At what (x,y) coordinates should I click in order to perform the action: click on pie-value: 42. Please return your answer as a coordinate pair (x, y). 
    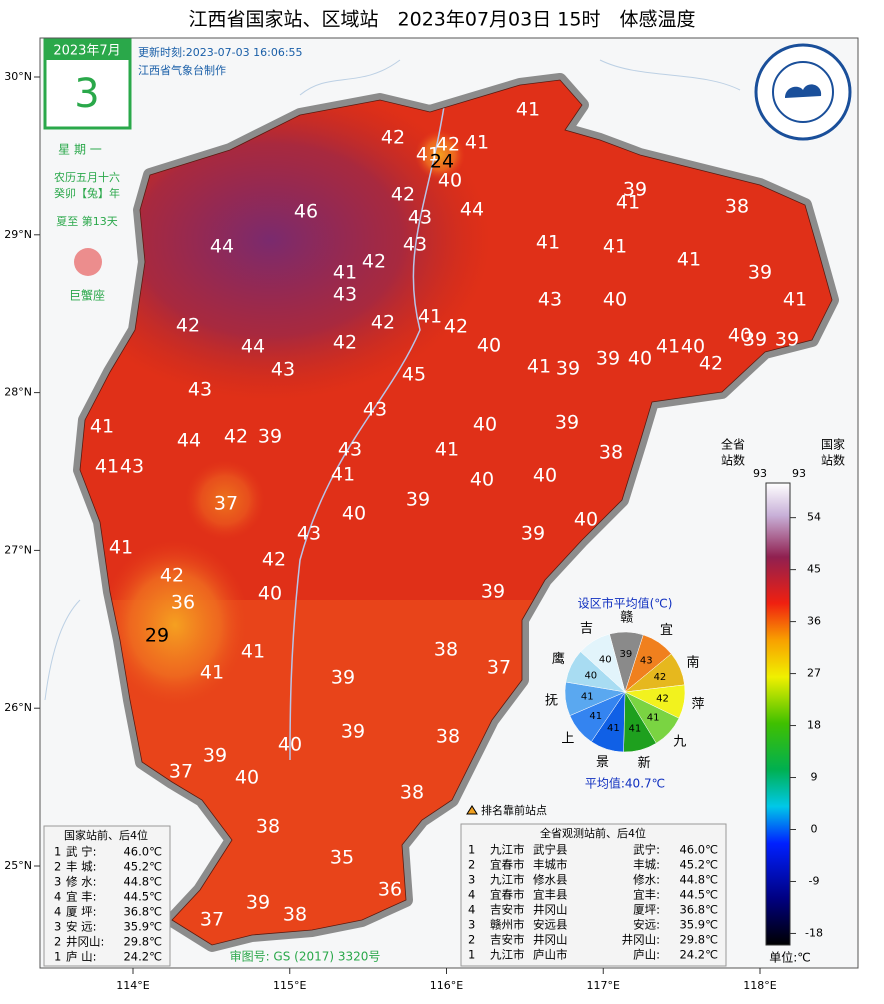
    Looking at the image, I should click on (660, 677).